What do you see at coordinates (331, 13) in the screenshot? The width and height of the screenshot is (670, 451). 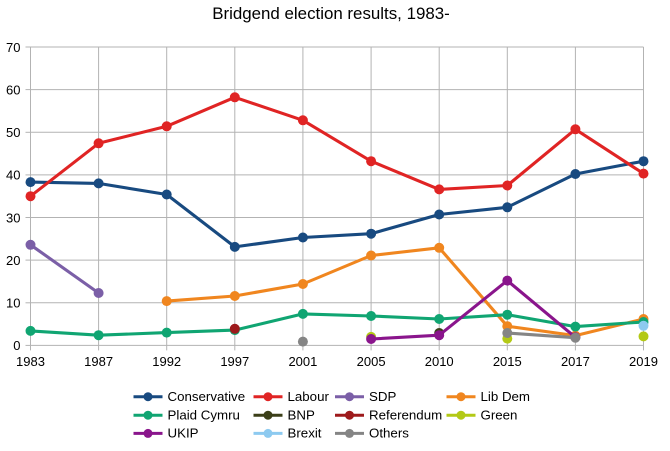 I see `svg-text:Bridgend election results, 198: Bridgend election results, 1983-` at bounding box center [331, 13].